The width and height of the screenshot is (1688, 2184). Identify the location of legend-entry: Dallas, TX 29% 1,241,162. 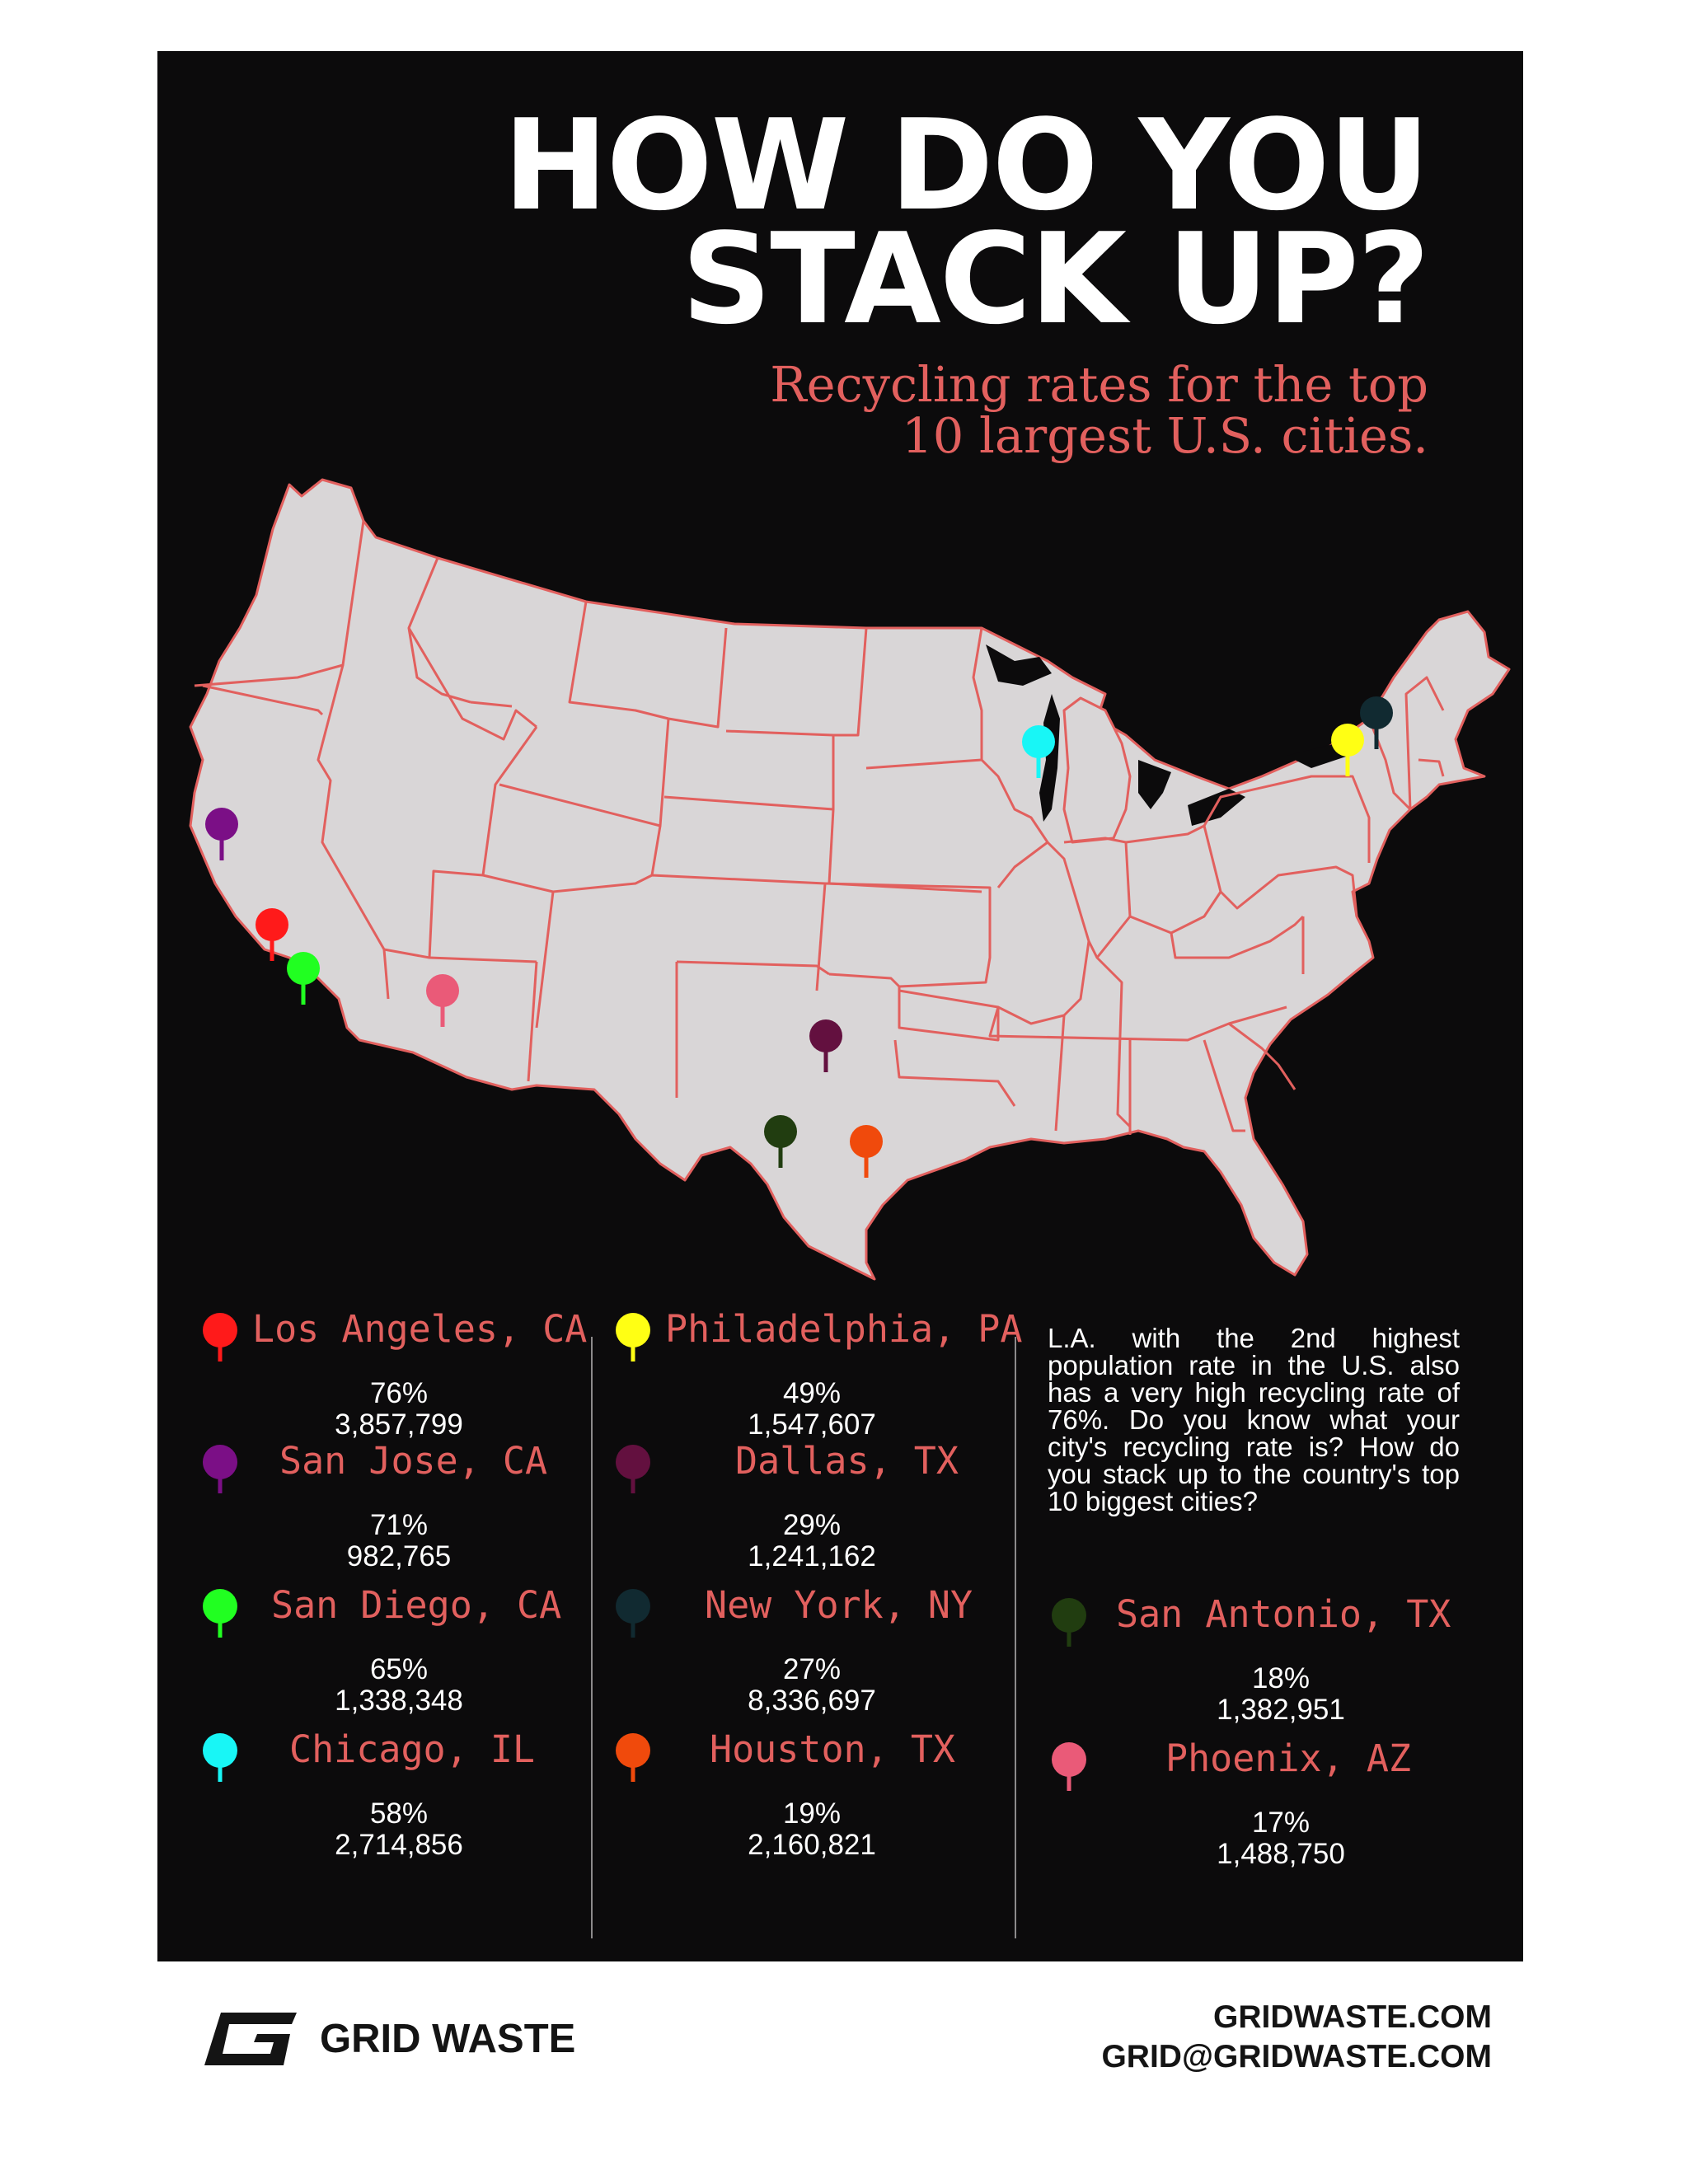
(812, 1513).